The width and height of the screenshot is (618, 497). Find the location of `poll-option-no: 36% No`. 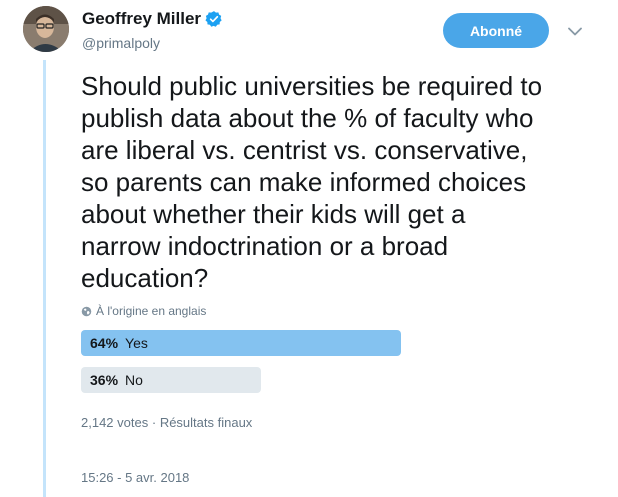

poll-option-no: 36% No is located at coordinates (112, 380).